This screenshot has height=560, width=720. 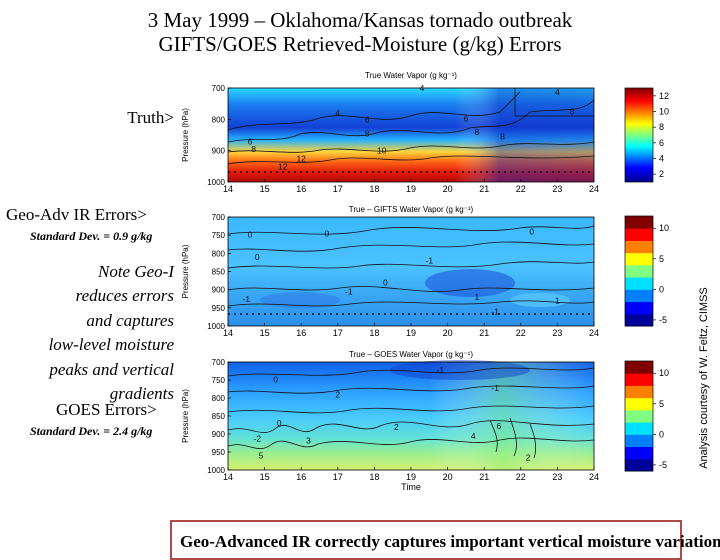 What do you see at coordinates (150, 117) in the screenshot?
I see `truth-label: Truth>` at bounding box center [150, 117].